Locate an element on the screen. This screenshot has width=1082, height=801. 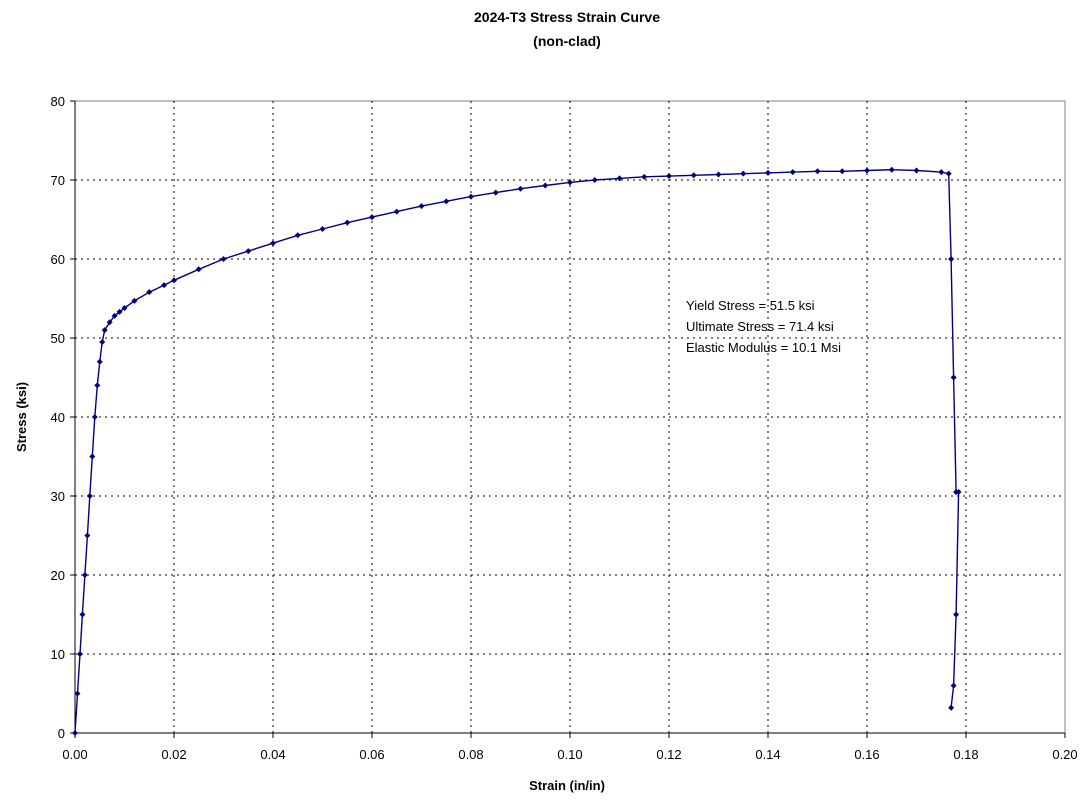
y-tick-label: 50 is located at coordinates (58, 338).